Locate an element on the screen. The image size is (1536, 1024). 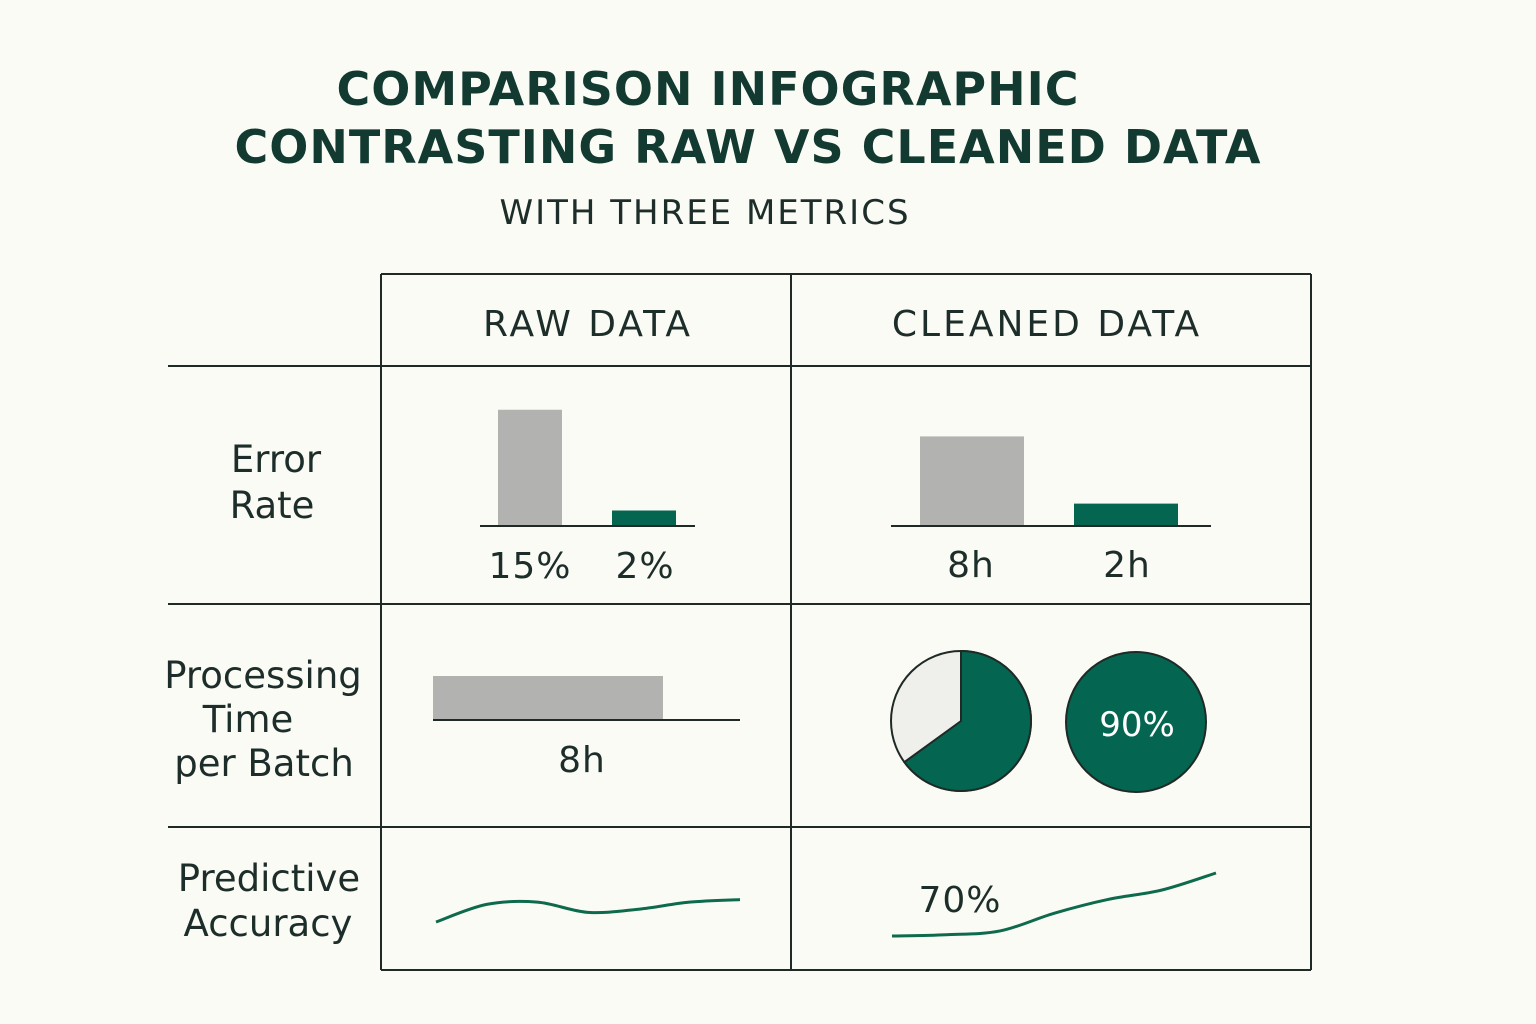
column-header-cleaned: CLEANED DATA is located at coordinates (1047, 324).